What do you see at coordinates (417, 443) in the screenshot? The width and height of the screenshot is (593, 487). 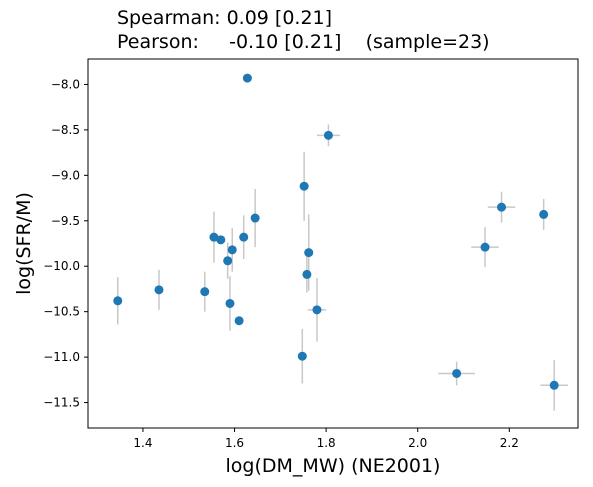 I see `x-tick-label: 2.0` at bounding box center [417, 443].